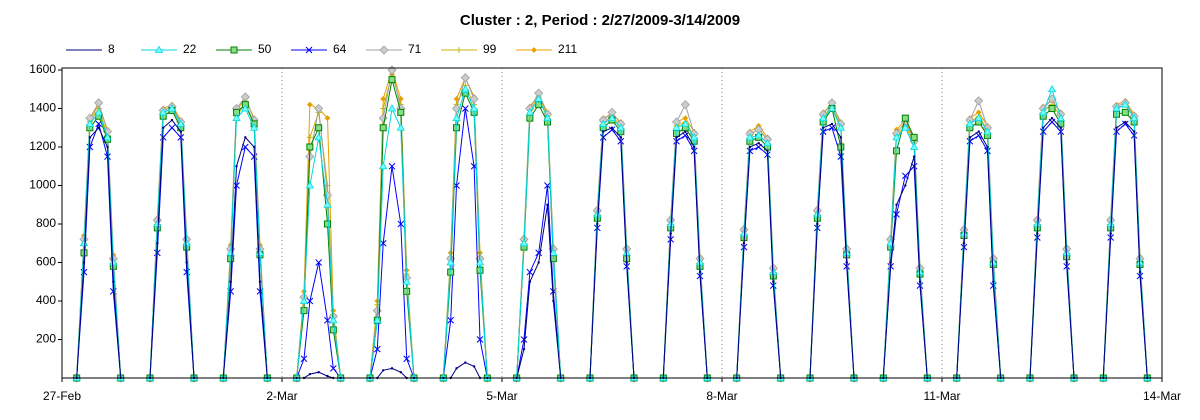  What do you see at coordinates (46, 223) in the screenshot?
I see `y-tick-label: 800` at bounding box center [46, 223].